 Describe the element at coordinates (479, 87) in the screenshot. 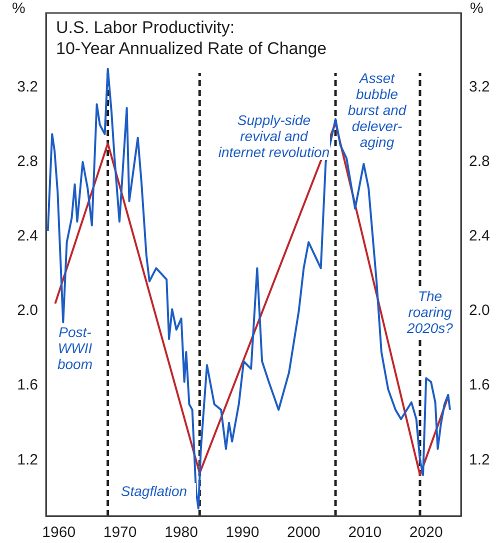

I see `y2-tick-label: 3.2` at that location.